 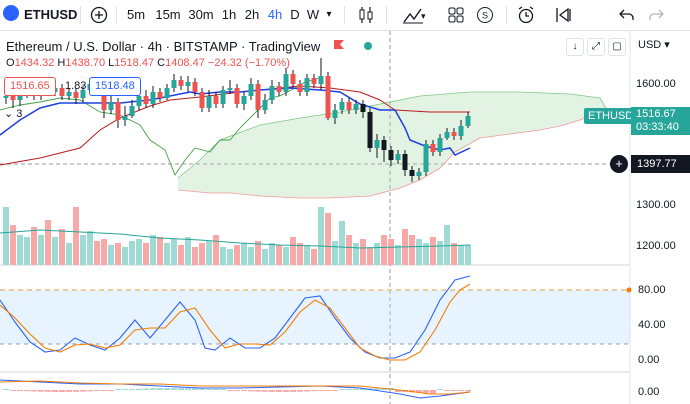 I want to click on chart-type-button, so click(x=366, y=15).